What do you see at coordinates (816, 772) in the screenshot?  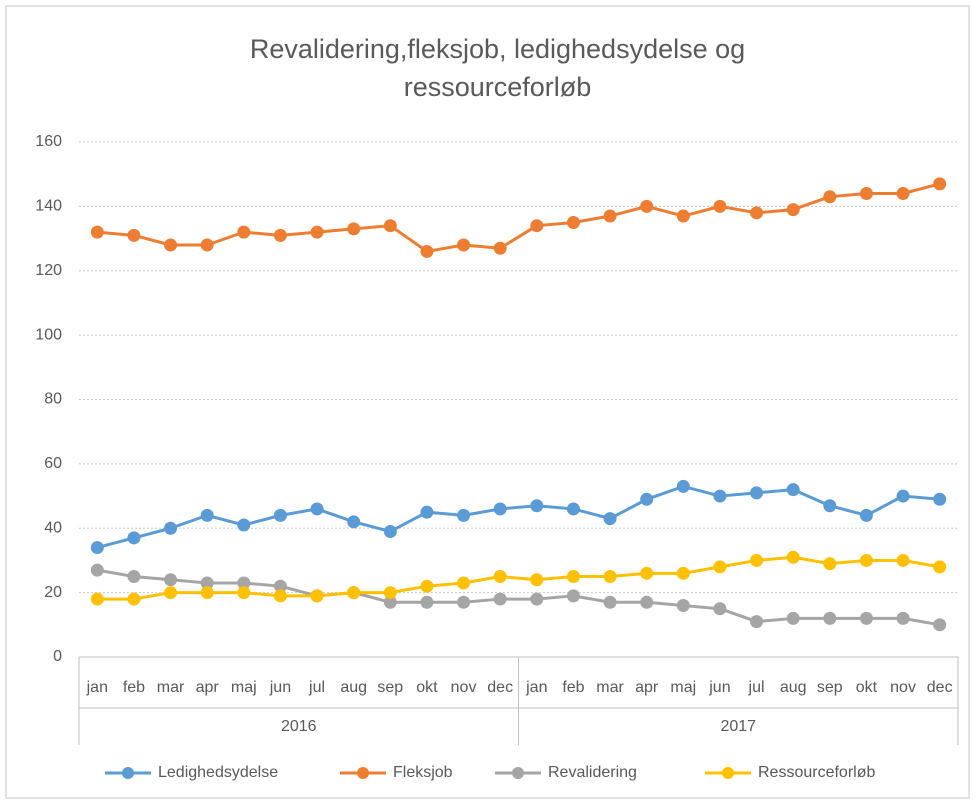 I see `legend-label: Ressourceforløb` at bounding box center [816, 772].